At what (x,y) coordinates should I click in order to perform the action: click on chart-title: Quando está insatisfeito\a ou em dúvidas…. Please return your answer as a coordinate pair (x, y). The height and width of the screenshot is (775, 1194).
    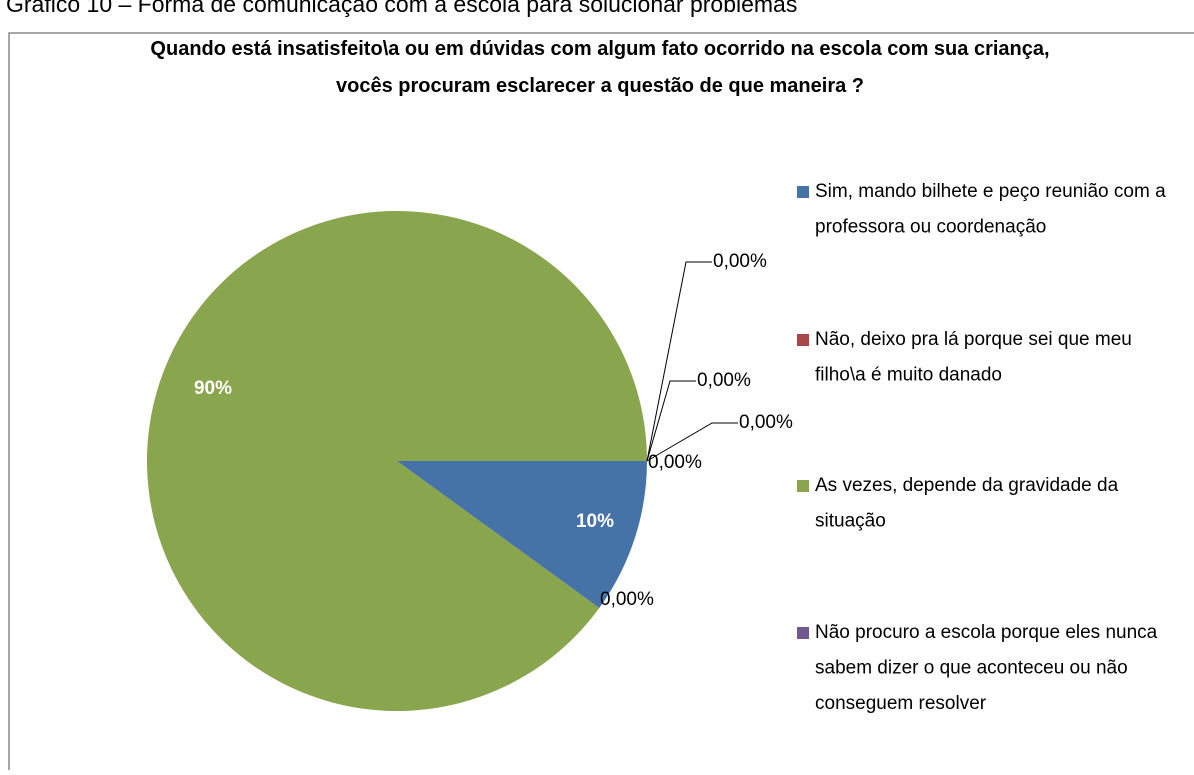
    Looking at the image, I should click on (599, 67).